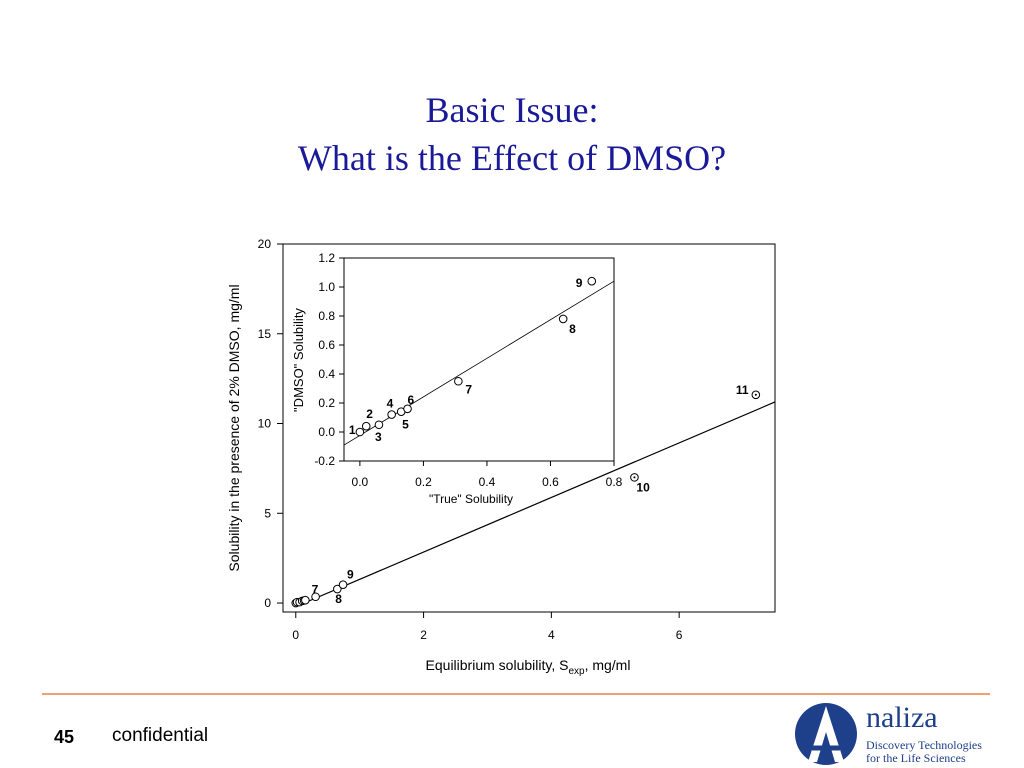  Describe the element at coordinates (572, 329) in the screenshot. I see `inset-point-label: 8` at that location.